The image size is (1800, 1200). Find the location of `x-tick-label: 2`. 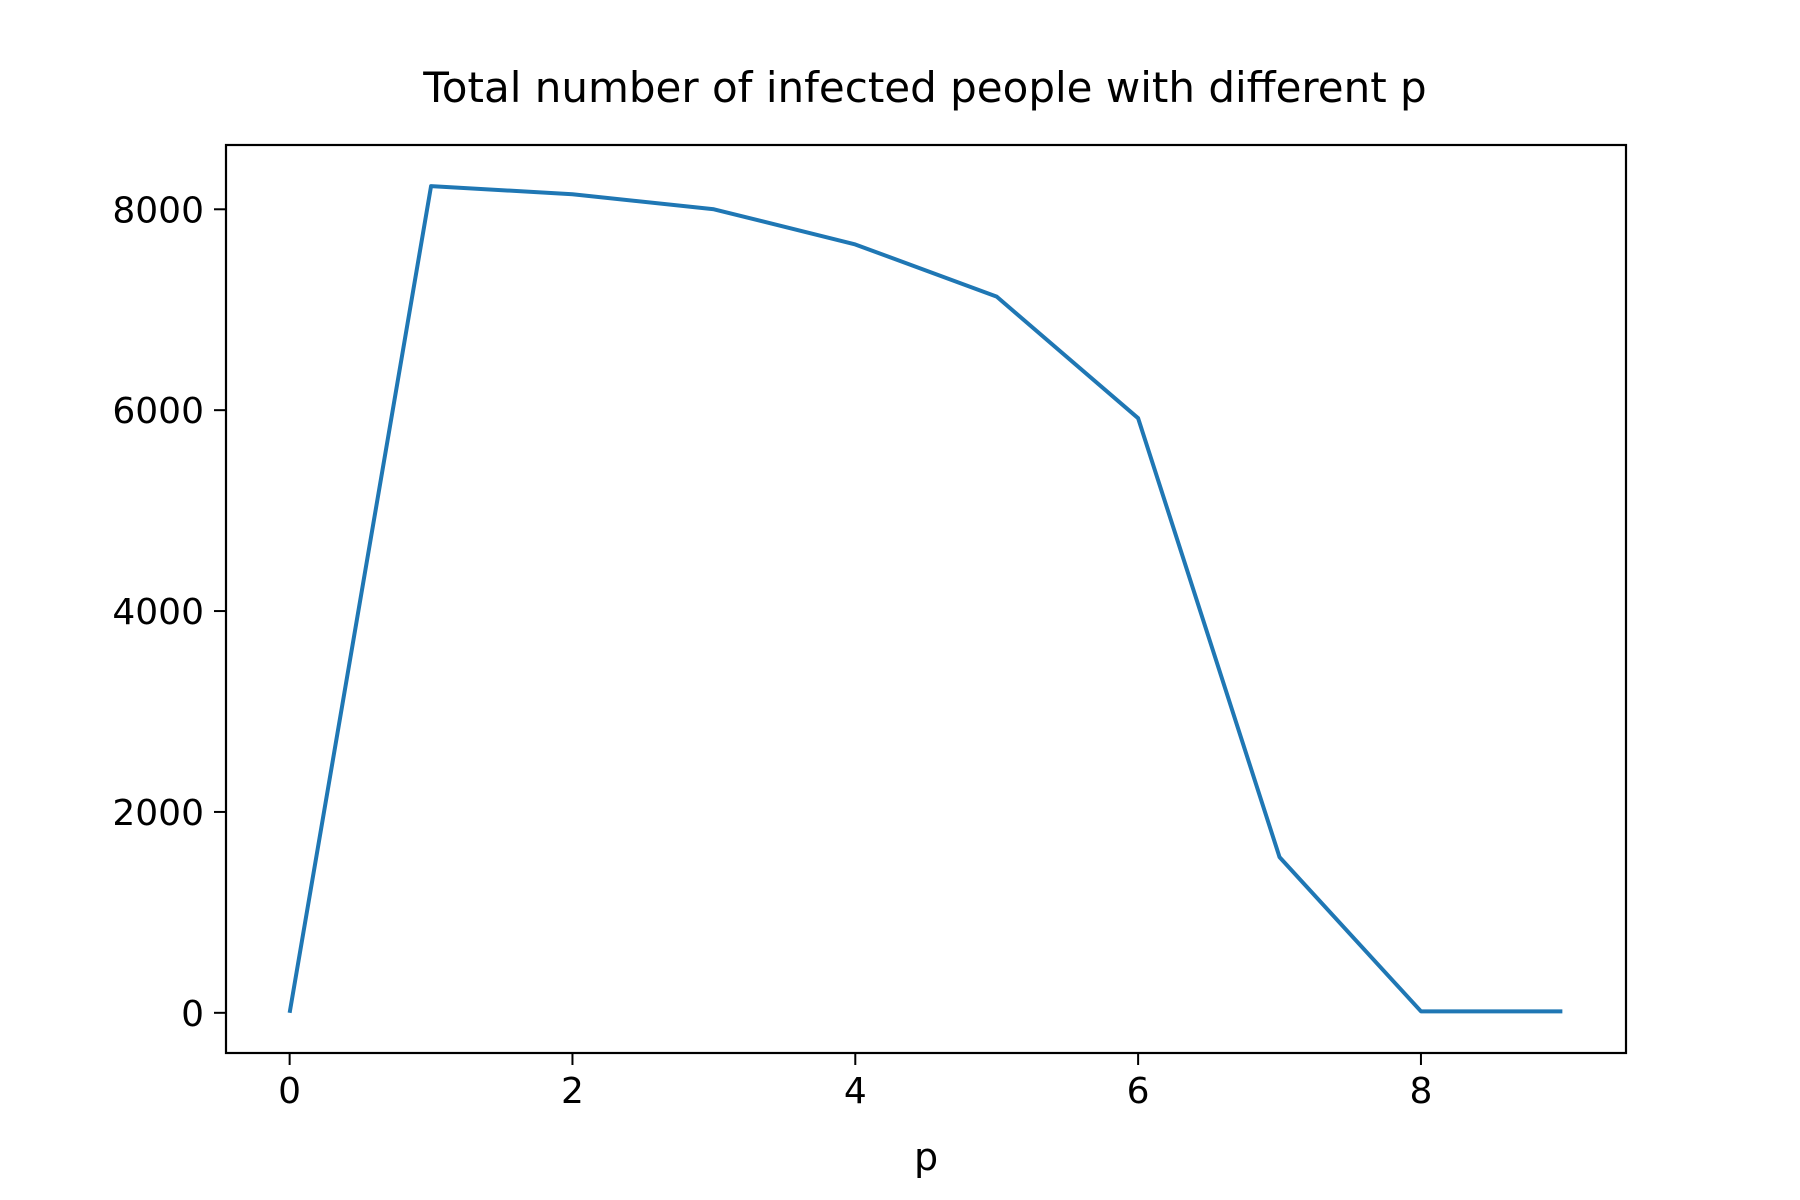

x-tick-label: 2 is located at coordinates (572, 1091).